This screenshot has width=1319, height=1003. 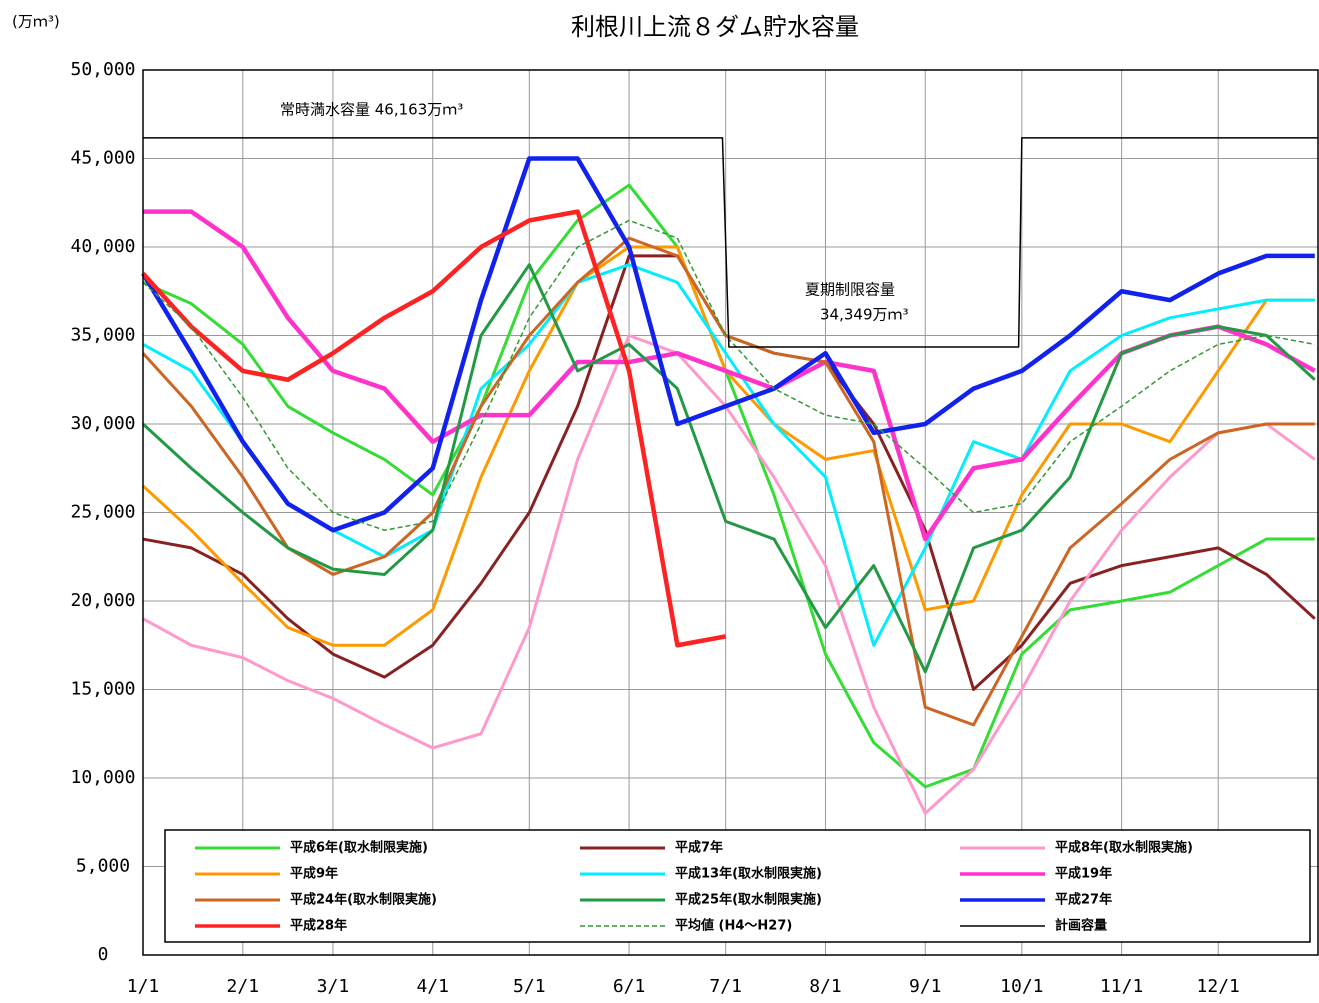 I want to click on x-tick-label: 2/1, so click(x=243, y=986).